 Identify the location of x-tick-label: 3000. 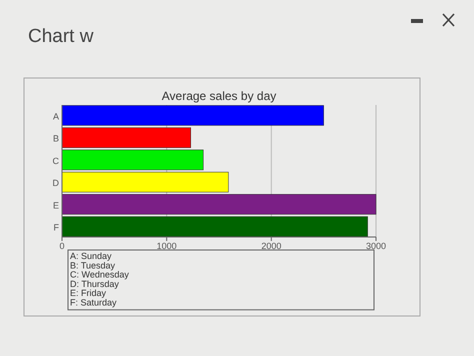
(376, 246).